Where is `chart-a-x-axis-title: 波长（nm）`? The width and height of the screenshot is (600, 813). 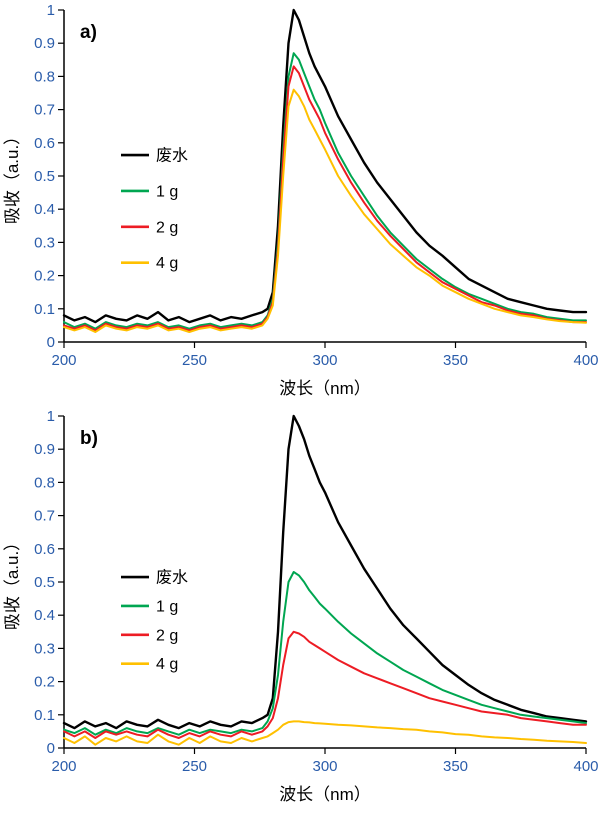
chart-a-x-axis-title: 波长（nm） is located at coordinates (325, 388).